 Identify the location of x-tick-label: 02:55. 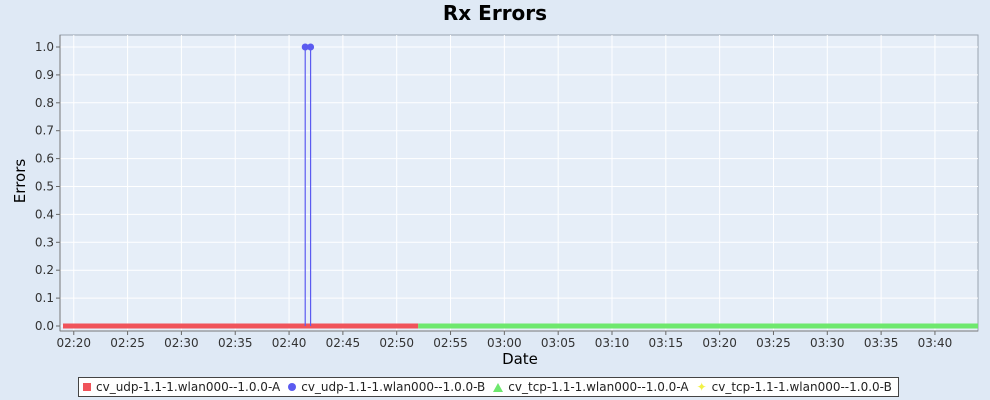
(450, 343).